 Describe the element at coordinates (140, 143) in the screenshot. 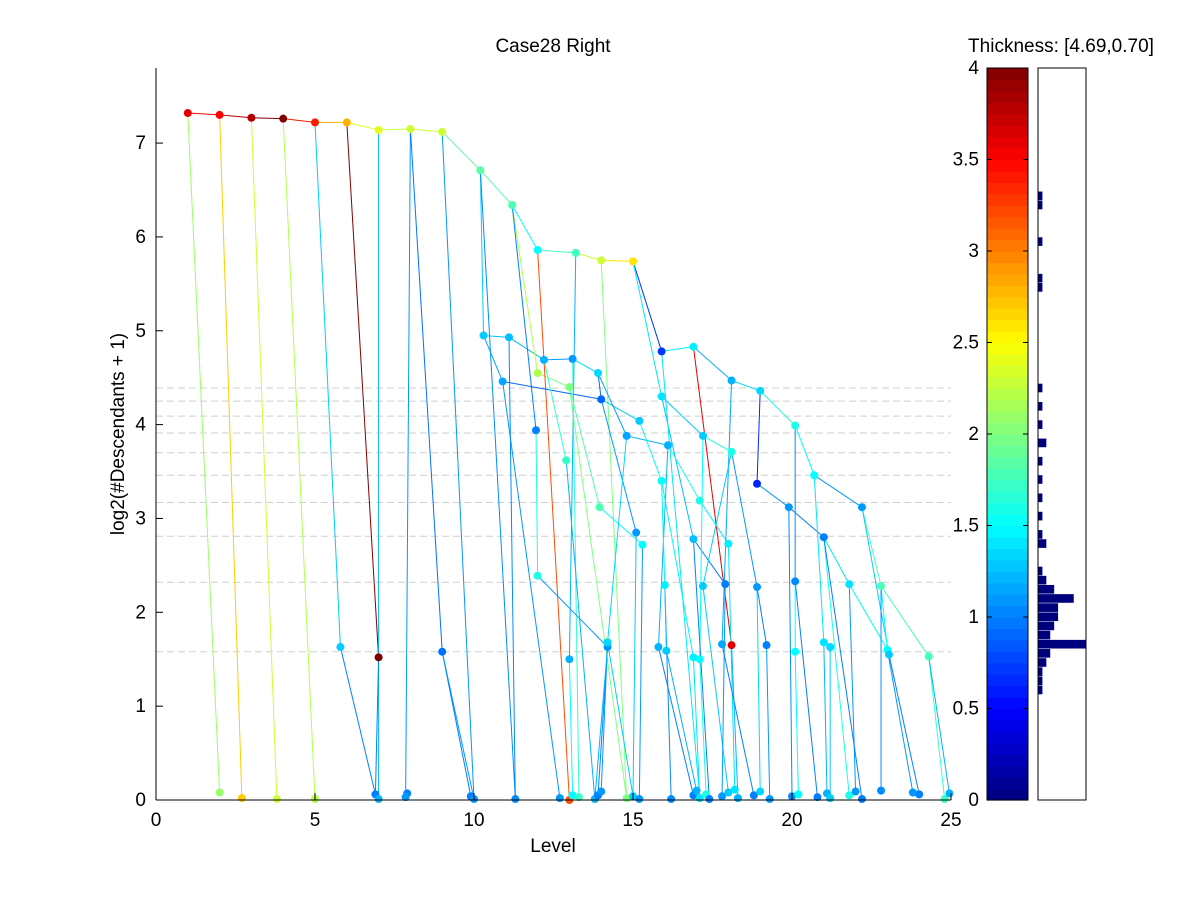

I see `y-tick-label: 7` at that location.